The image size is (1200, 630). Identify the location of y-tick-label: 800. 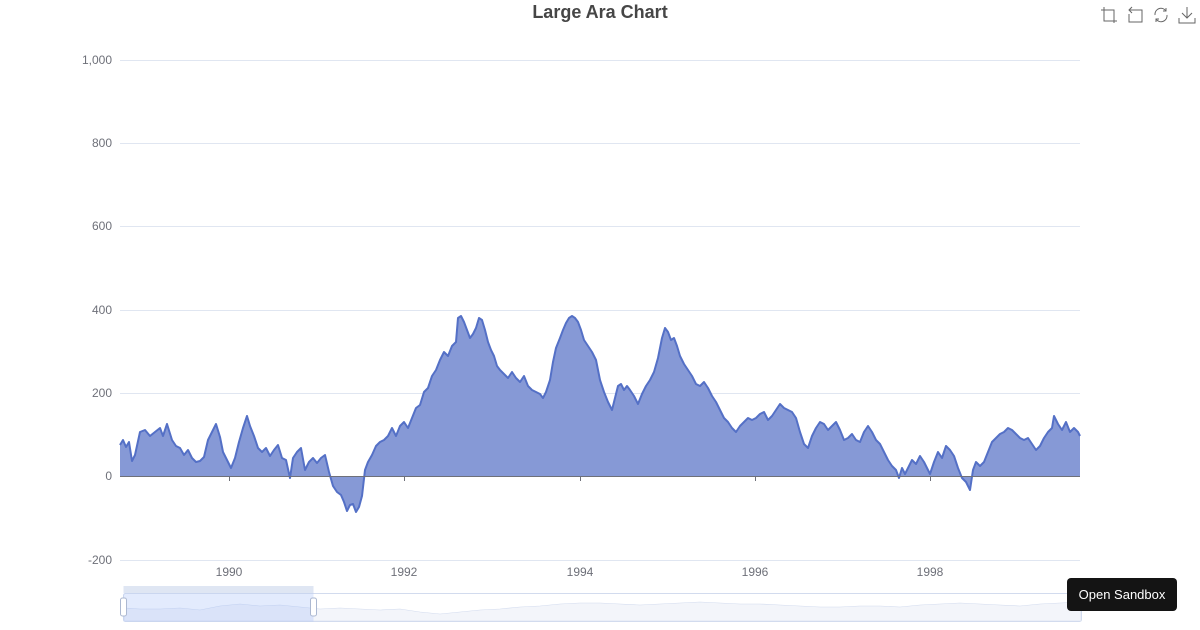
(101, 143).